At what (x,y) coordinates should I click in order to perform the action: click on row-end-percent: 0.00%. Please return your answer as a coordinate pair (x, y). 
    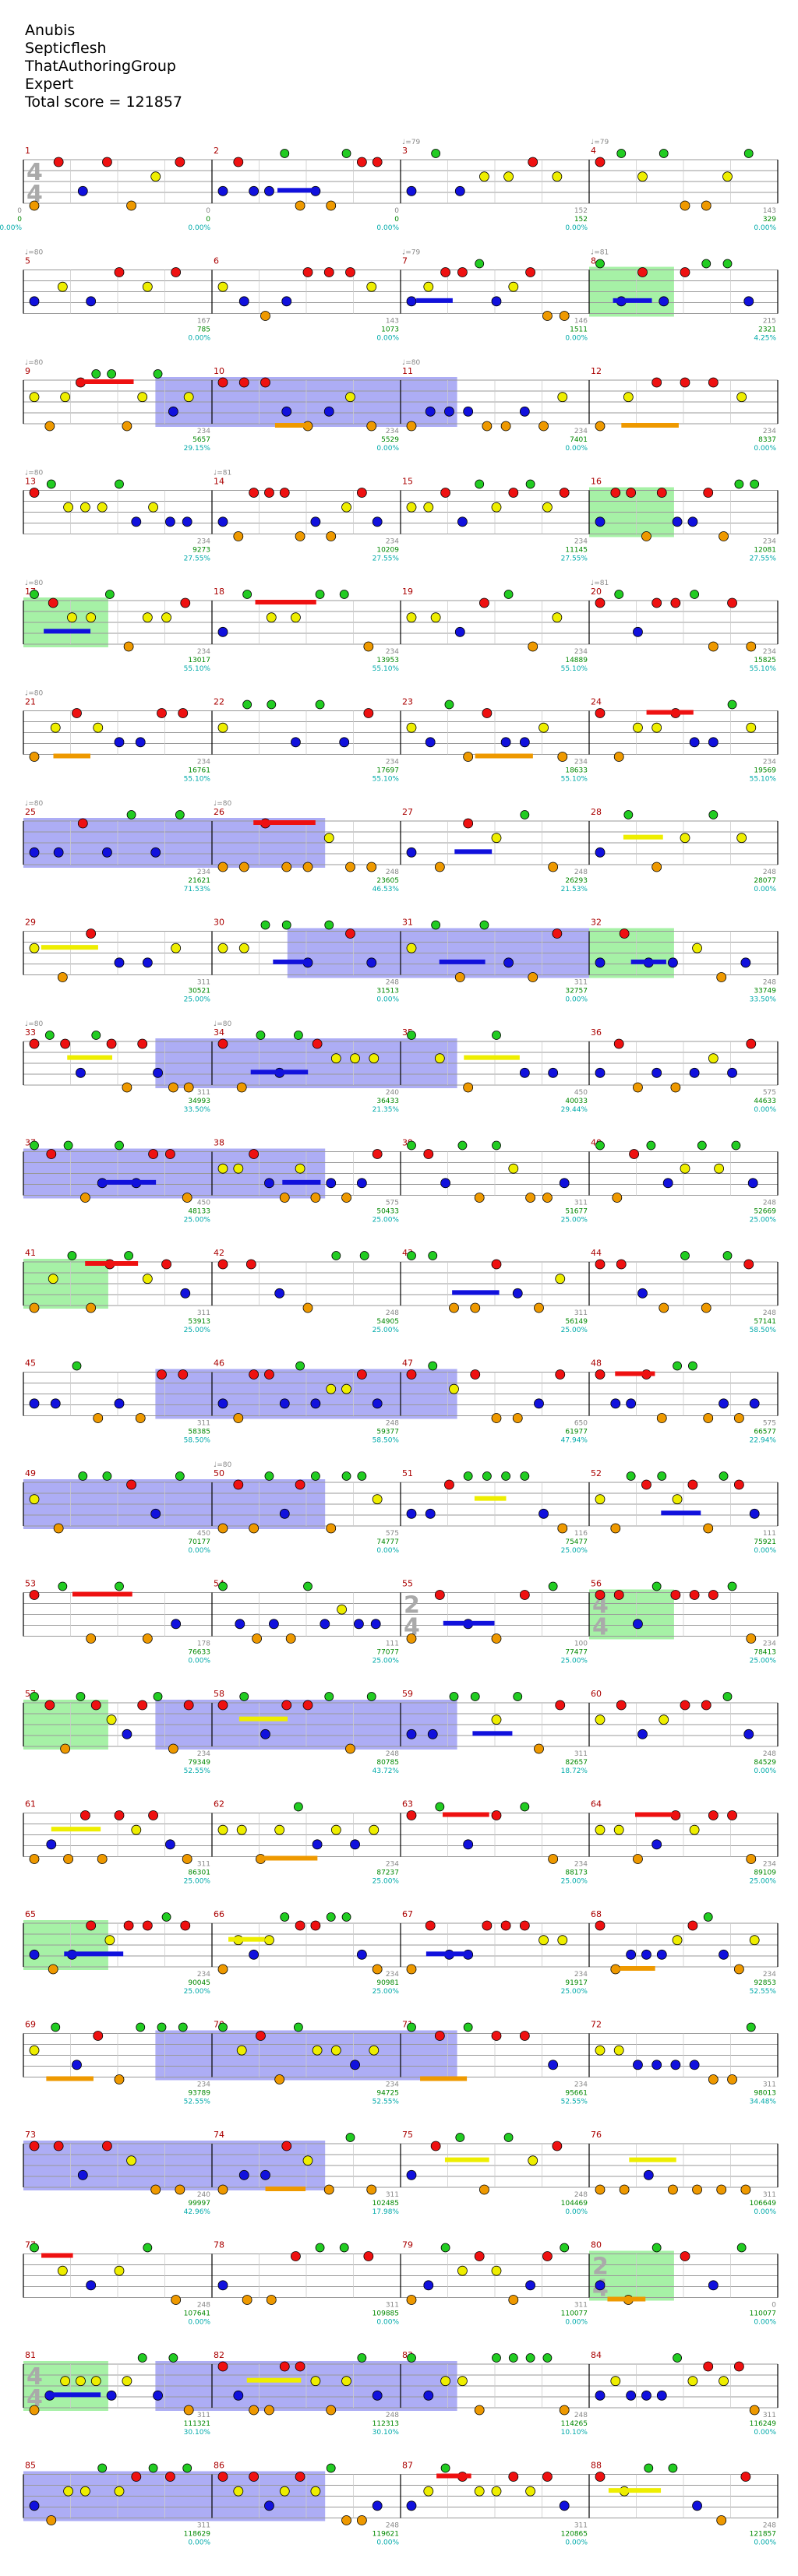
    Looking at the image, I should click on (765, 2323).